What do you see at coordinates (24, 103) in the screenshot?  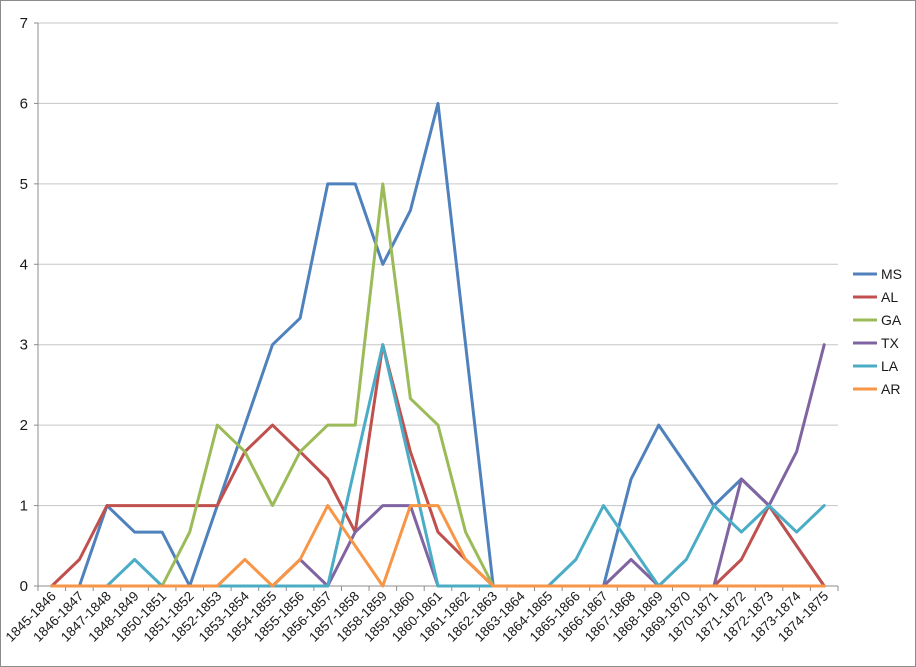 I see `y-axis-label-6: 6` at bounding box center [24, 103].